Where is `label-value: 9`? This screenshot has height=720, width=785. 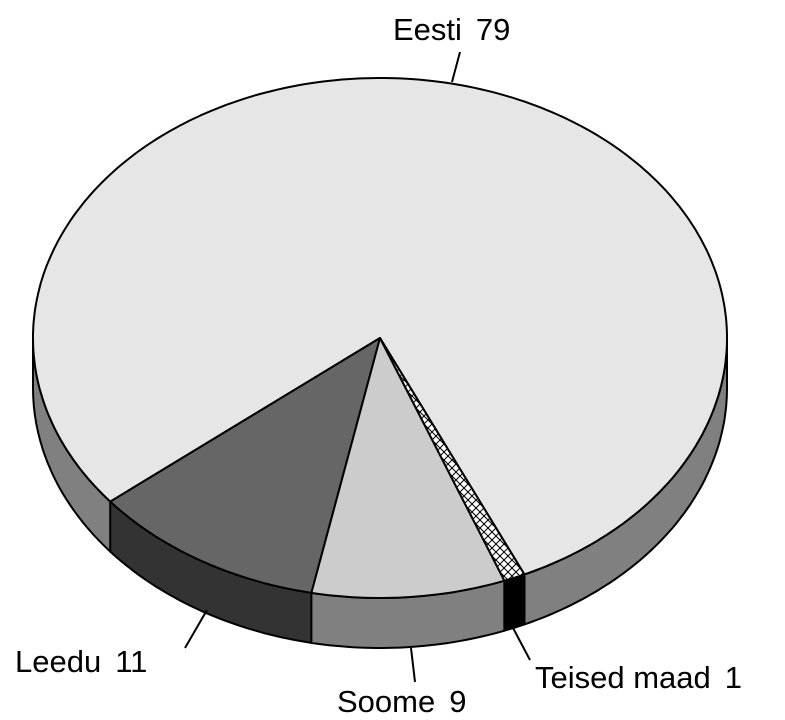 label-value: 9 is located at coordinates (457, 701).